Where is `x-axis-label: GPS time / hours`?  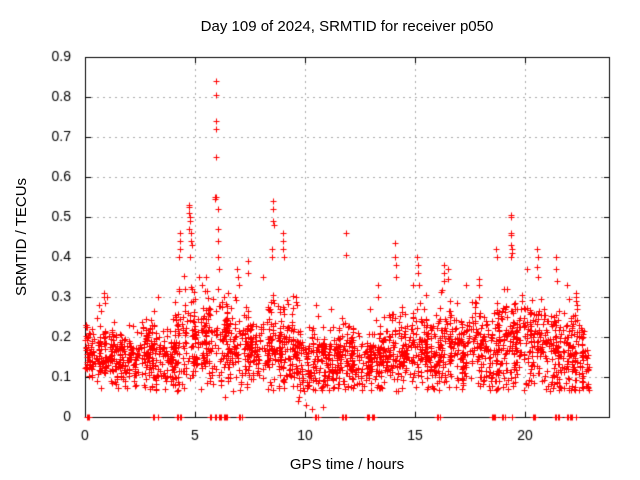
x-axis-label: GPS time / hours is located at coordinates (347, 464).